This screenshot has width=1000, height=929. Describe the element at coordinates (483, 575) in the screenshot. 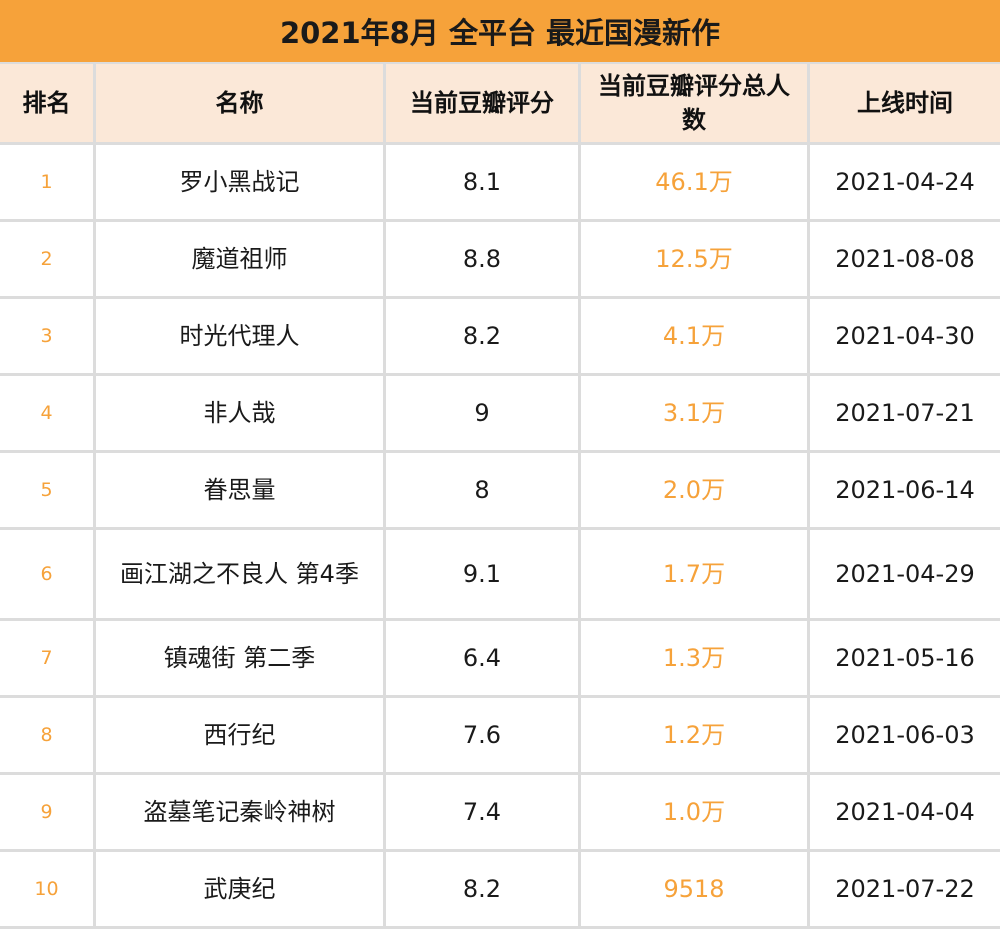

I see `cell-score: 9.1` at that location.